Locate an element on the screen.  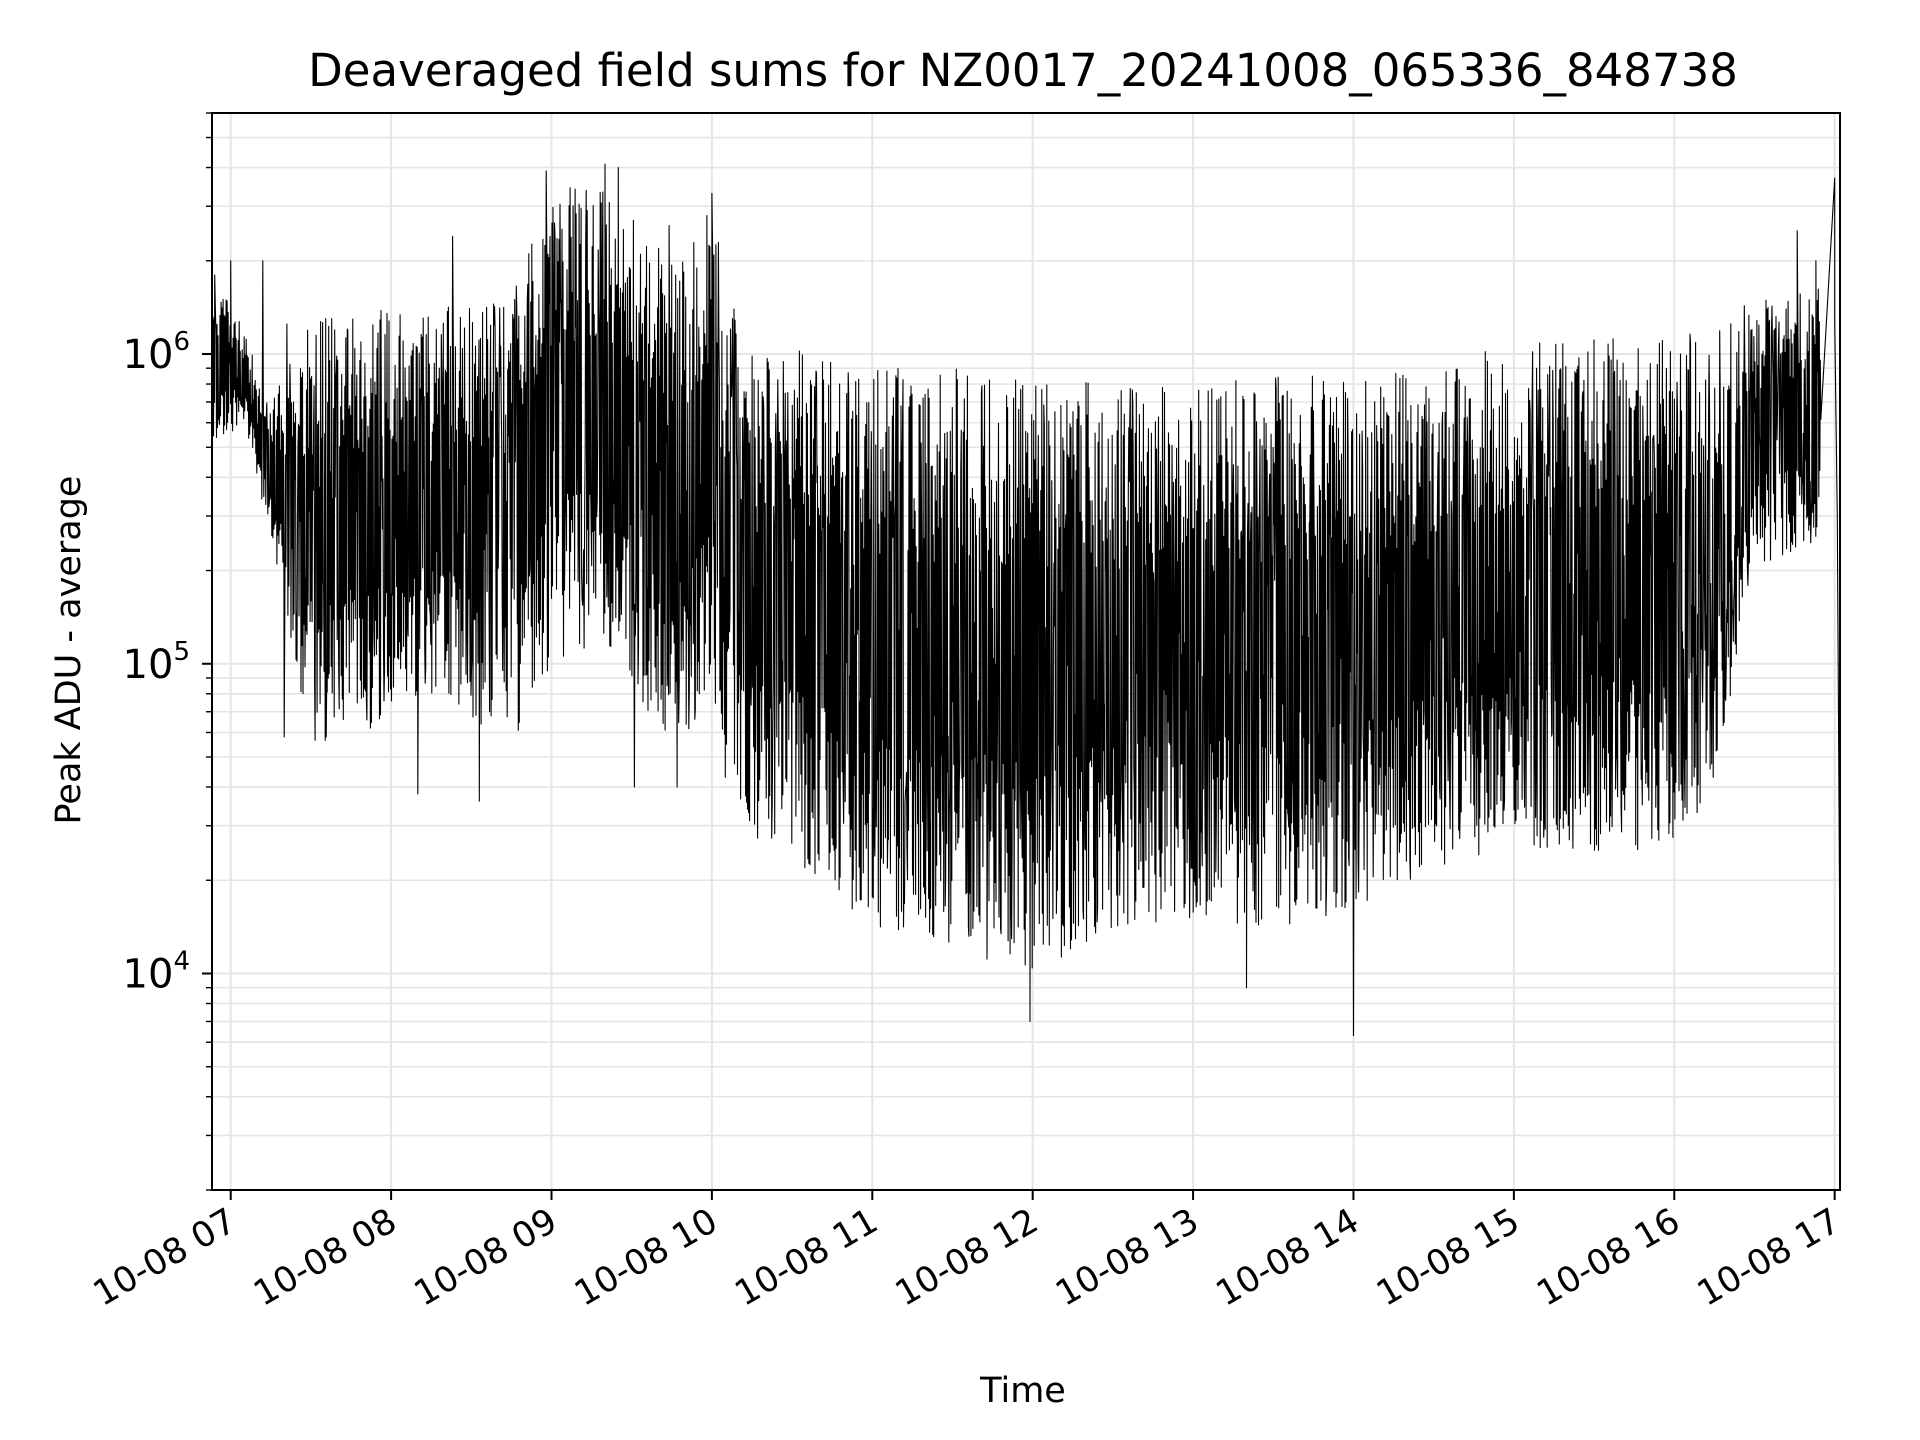
x-tick-label: 10-08 16 is located at coordinates (1608, 1257).